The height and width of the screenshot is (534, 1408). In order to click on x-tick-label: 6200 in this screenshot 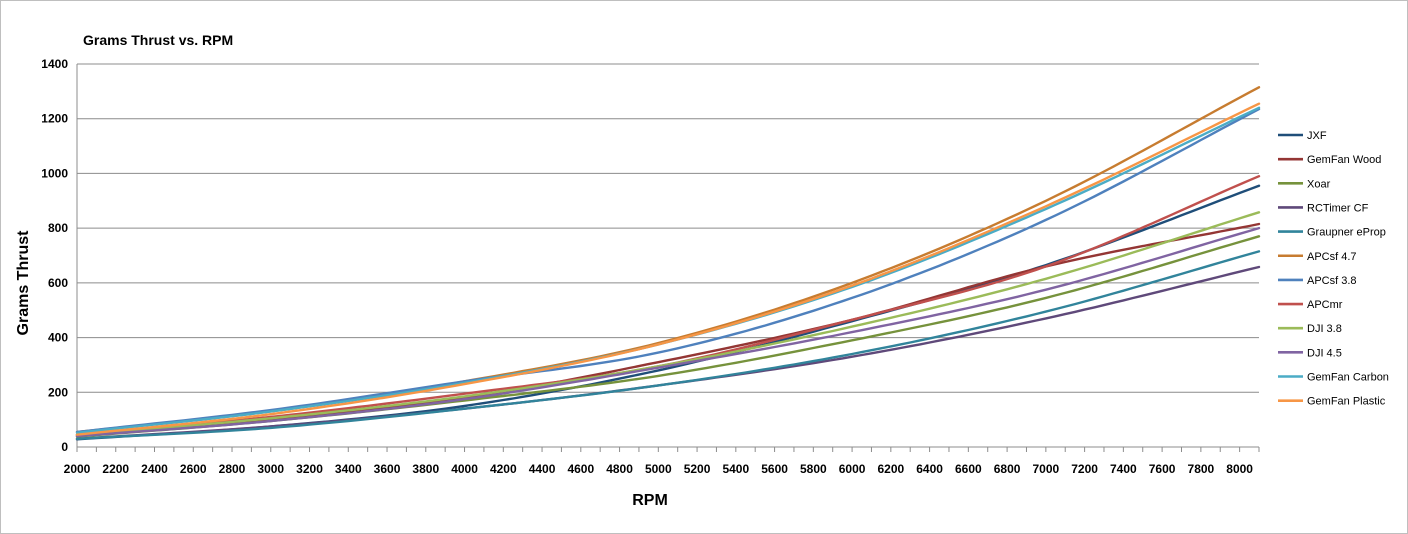, I will do `click(890, 469)`.